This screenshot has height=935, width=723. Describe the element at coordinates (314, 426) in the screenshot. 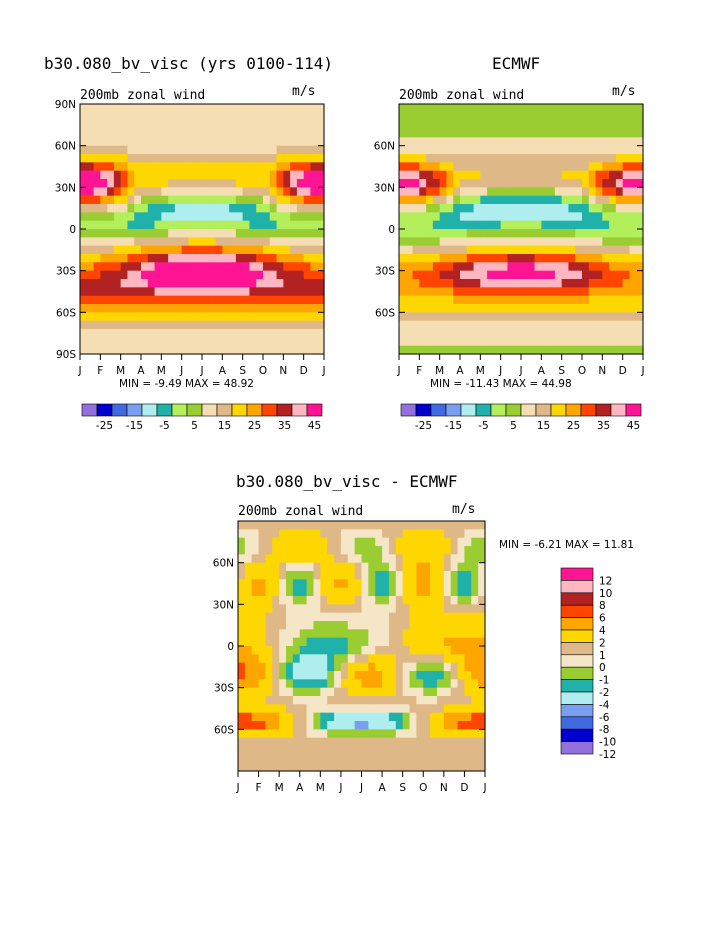

I see `colorbar-label: 45` at that location.